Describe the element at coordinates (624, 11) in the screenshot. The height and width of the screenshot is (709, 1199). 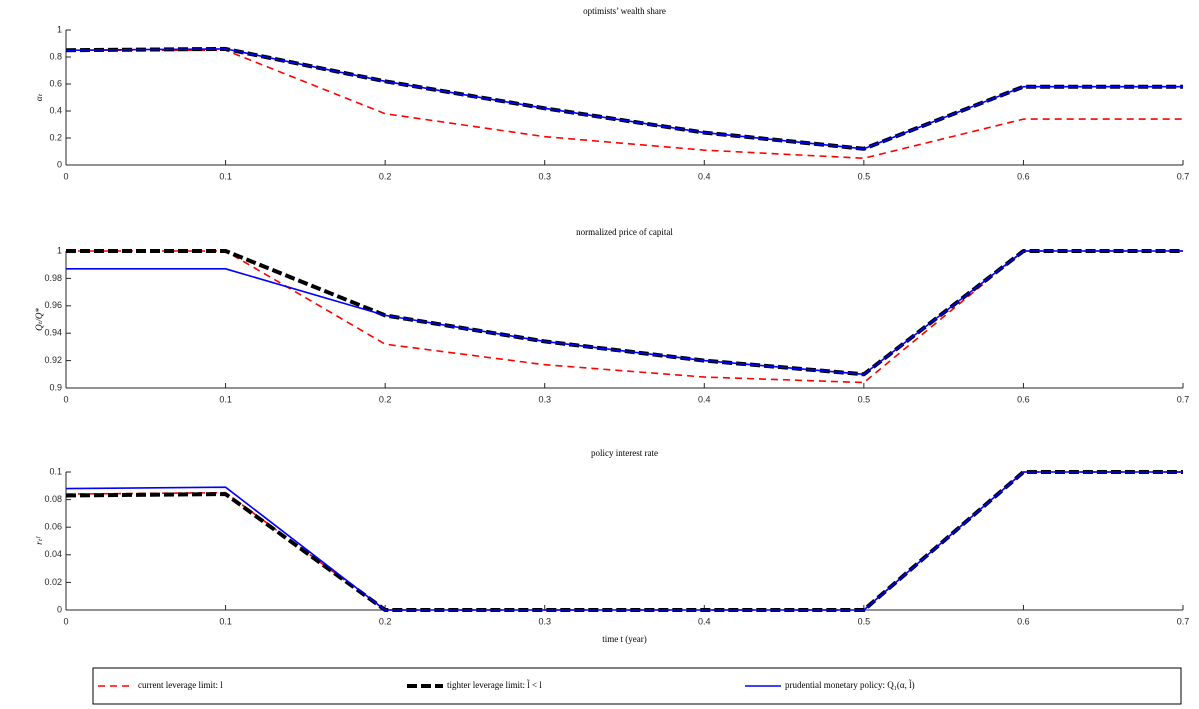
I see `chart-title: optimists’ wealth share` at that location.